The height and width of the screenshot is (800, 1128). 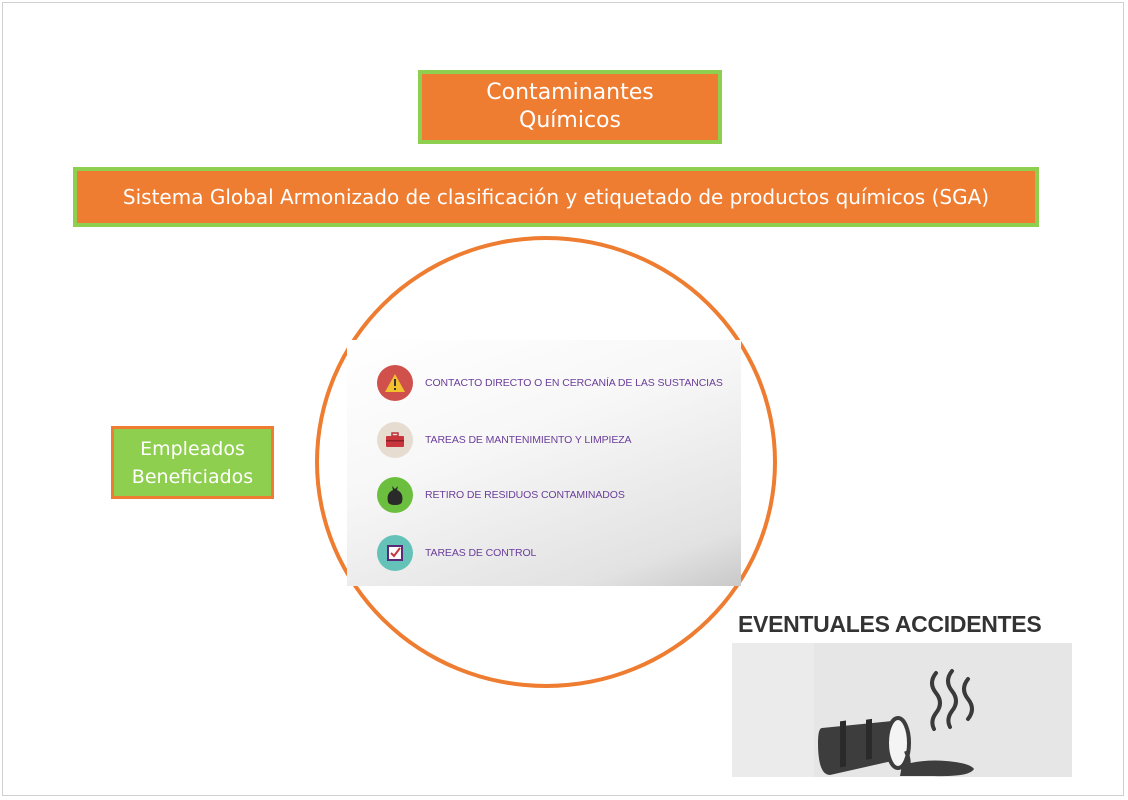 I want to click on accident-panel: EVENTUALES ACCIDENTES, so click(x=902, y=691).